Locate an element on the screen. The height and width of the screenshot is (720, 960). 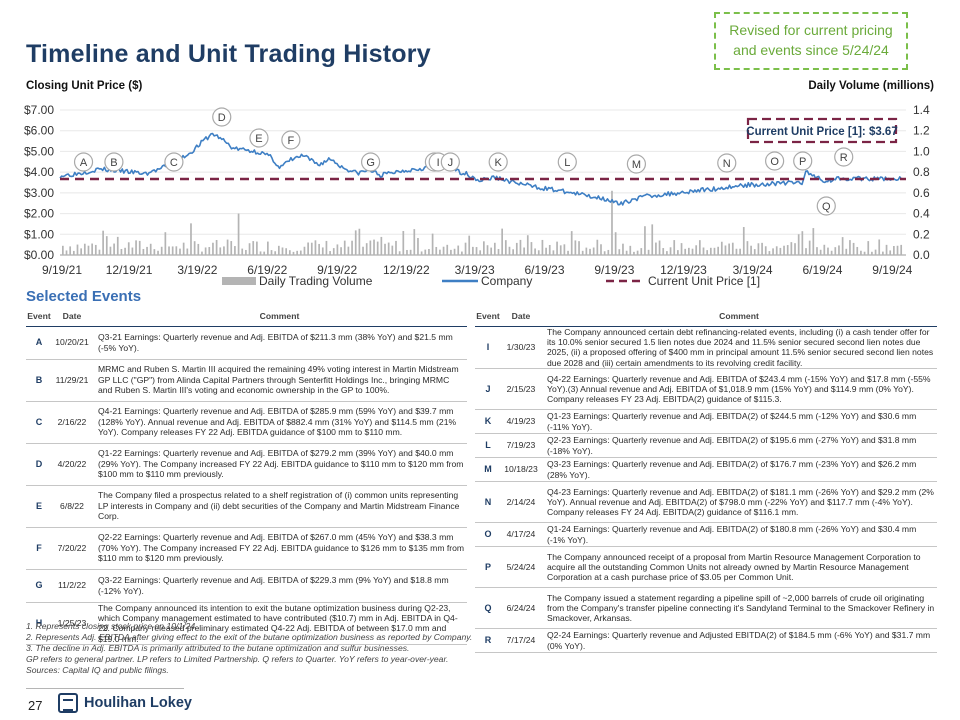
footer-divider is located at coordinates (105, 688).